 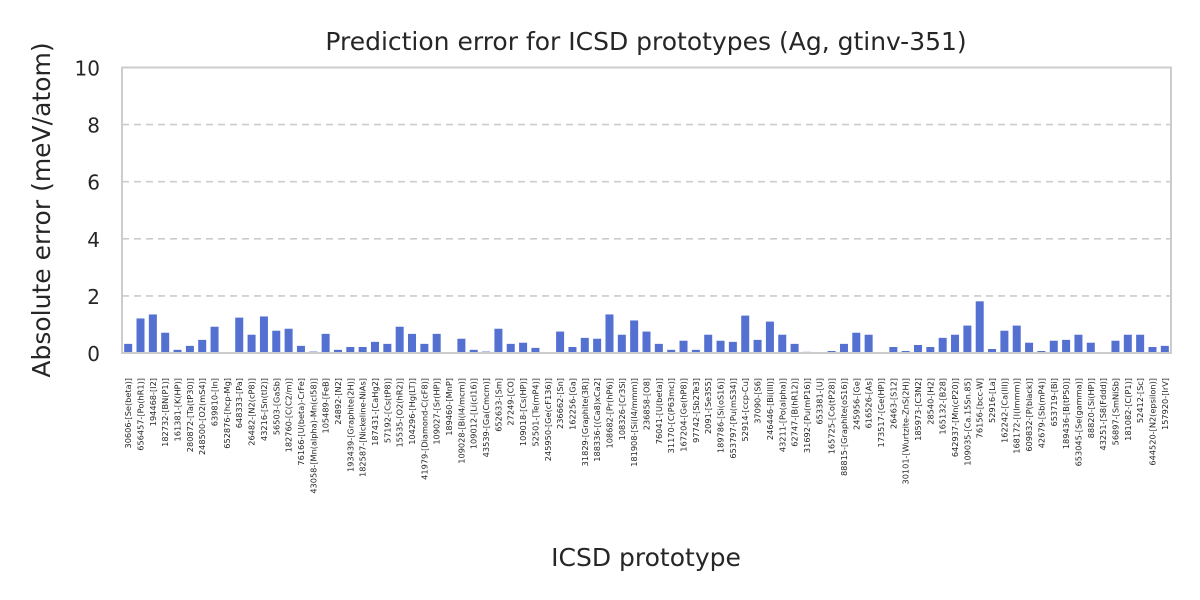 What do you see at coordinates (869, 403) in the screenshot?
I see `x-tick-label: 616526-[As]` at bounding box center [869, 403].